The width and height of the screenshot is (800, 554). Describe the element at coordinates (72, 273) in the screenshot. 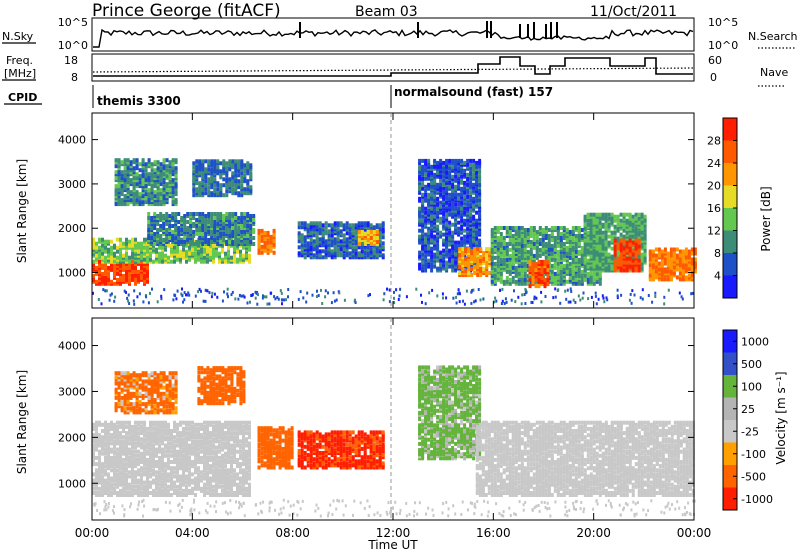

I see `y-tick-label: 1000` at that location.